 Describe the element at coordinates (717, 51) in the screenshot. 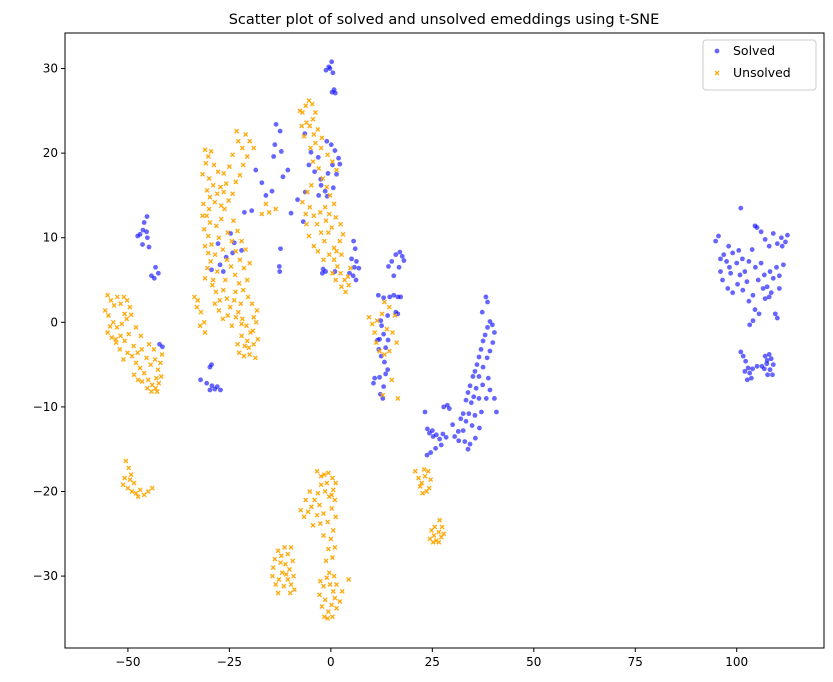

I see `legend-marker-solved` at that location.